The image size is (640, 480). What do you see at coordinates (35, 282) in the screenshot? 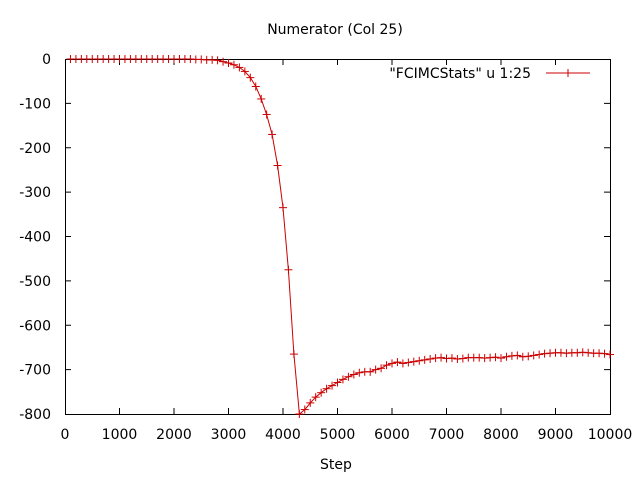
I see `y-tick-label: -500` at bounding box center [35, 282].